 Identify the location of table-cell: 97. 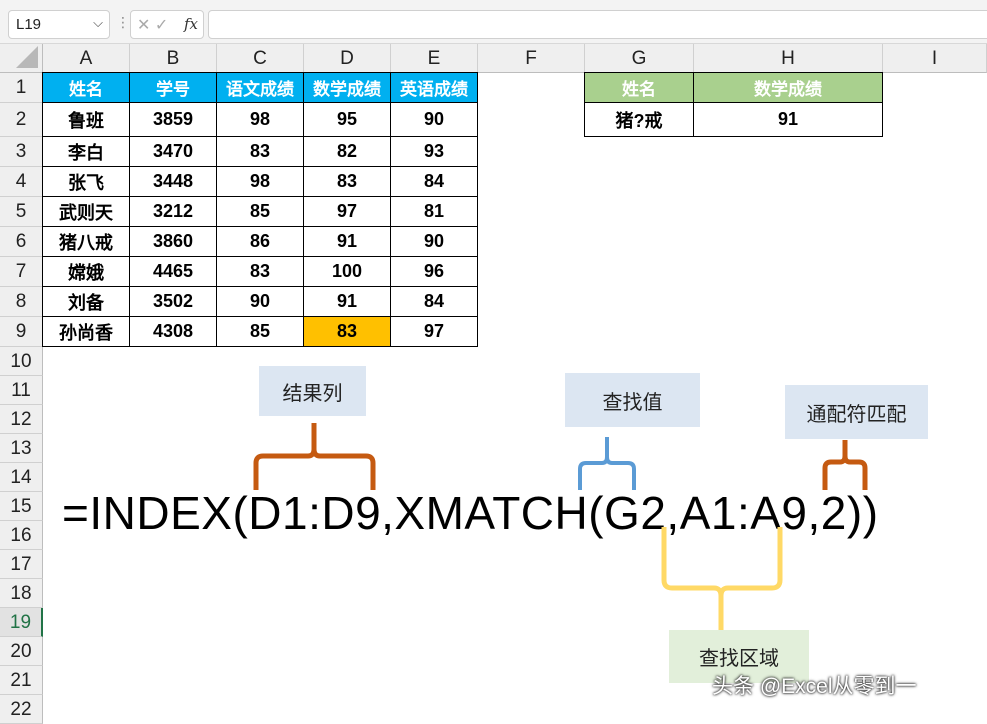
(434, 331).